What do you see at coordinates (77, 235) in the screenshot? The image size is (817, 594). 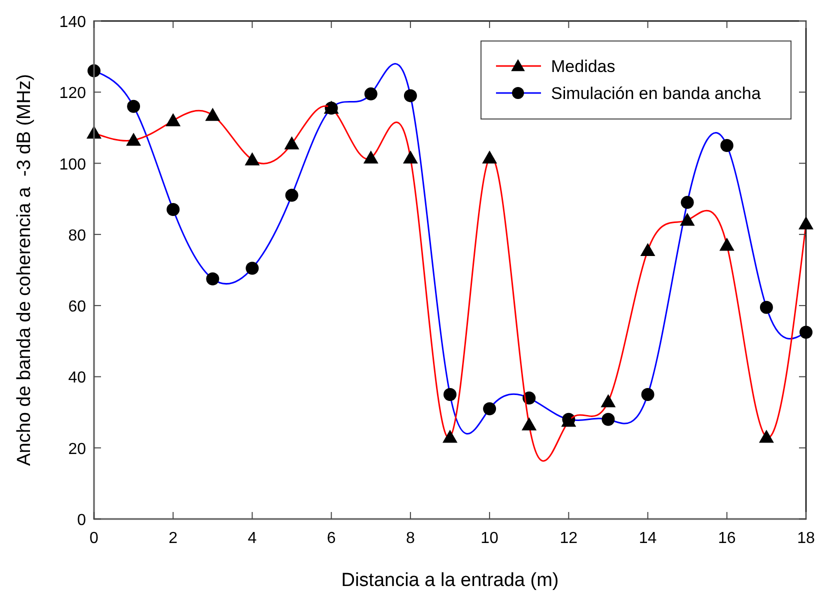 I see `y-tick-label: 80` at bounding box center [77, 235].